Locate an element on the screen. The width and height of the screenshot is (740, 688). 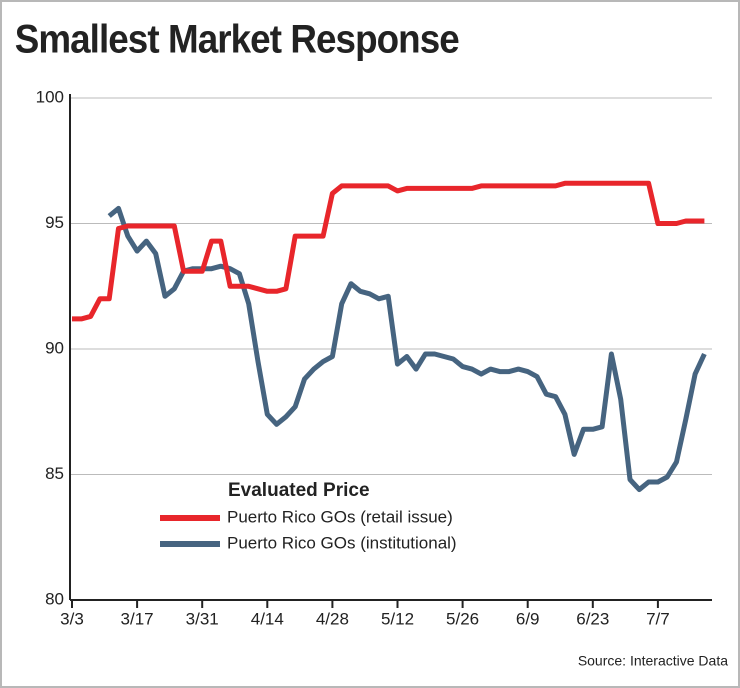
legend-title: Evaluated Price is located at coordinates (299, 490).